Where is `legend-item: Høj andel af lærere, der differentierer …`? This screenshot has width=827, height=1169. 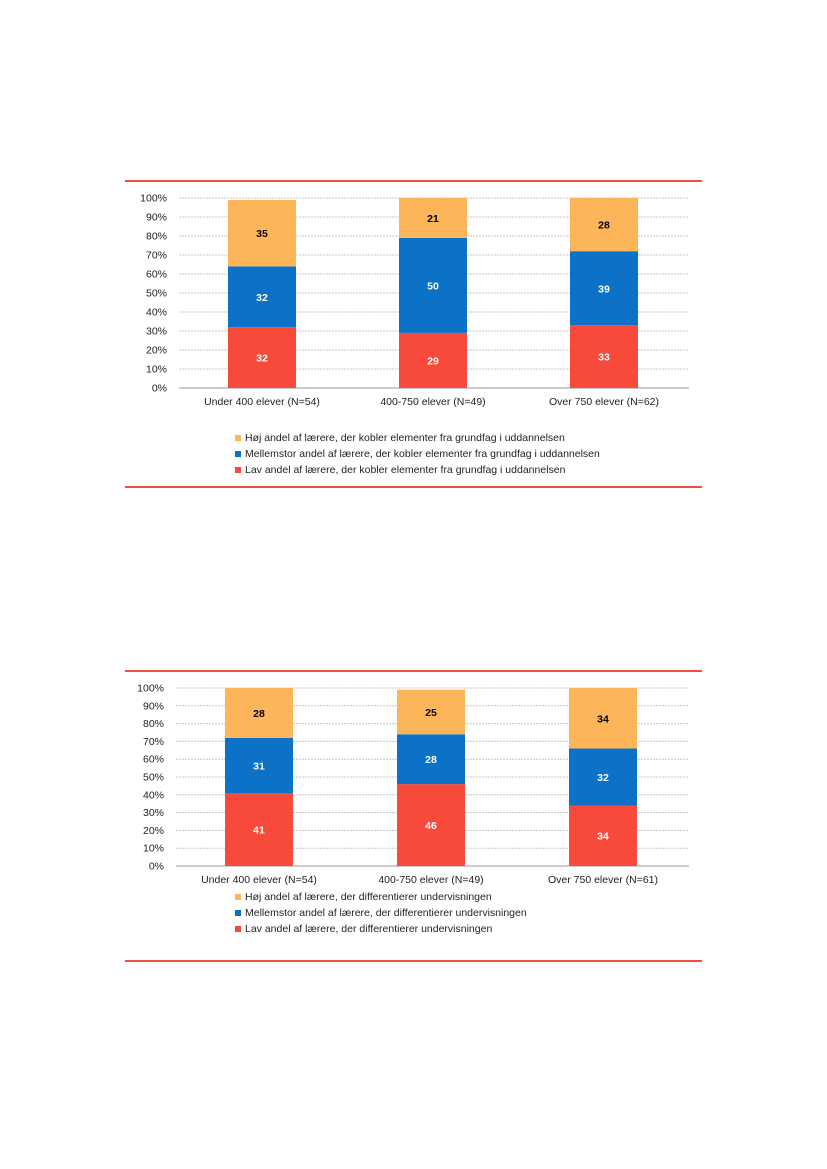
legend-item: Høj andel af lærere, der differentierer … is located at coordinates (381, 897).